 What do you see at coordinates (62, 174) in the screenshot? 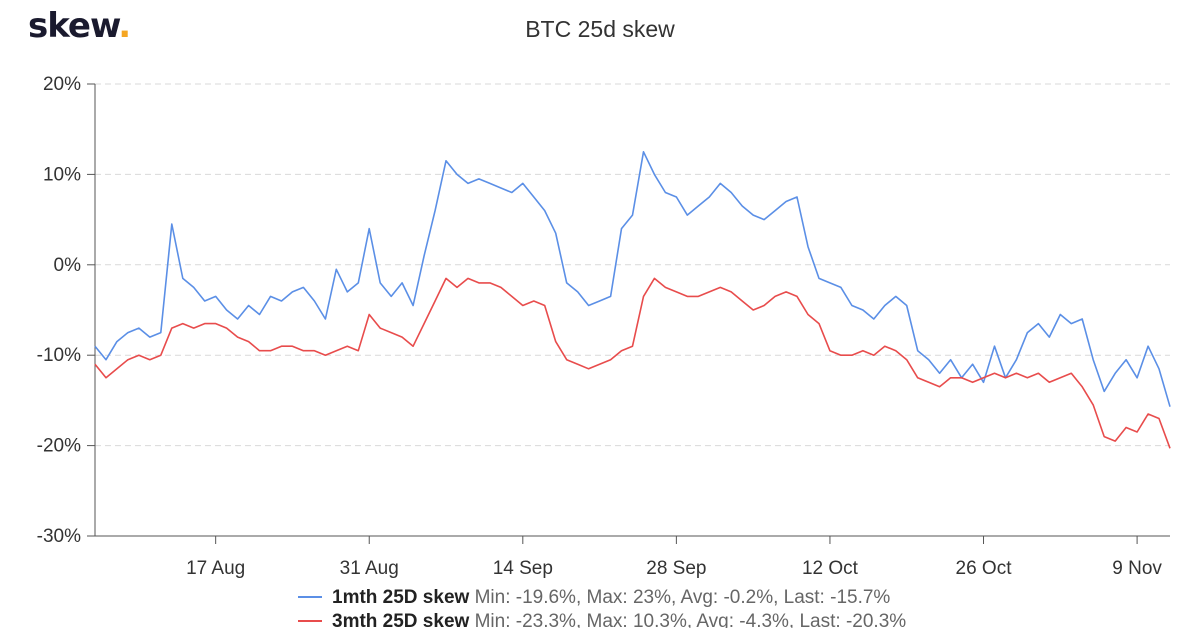
I see `y-tick-label: 10%` at bounding box center [62, 174].